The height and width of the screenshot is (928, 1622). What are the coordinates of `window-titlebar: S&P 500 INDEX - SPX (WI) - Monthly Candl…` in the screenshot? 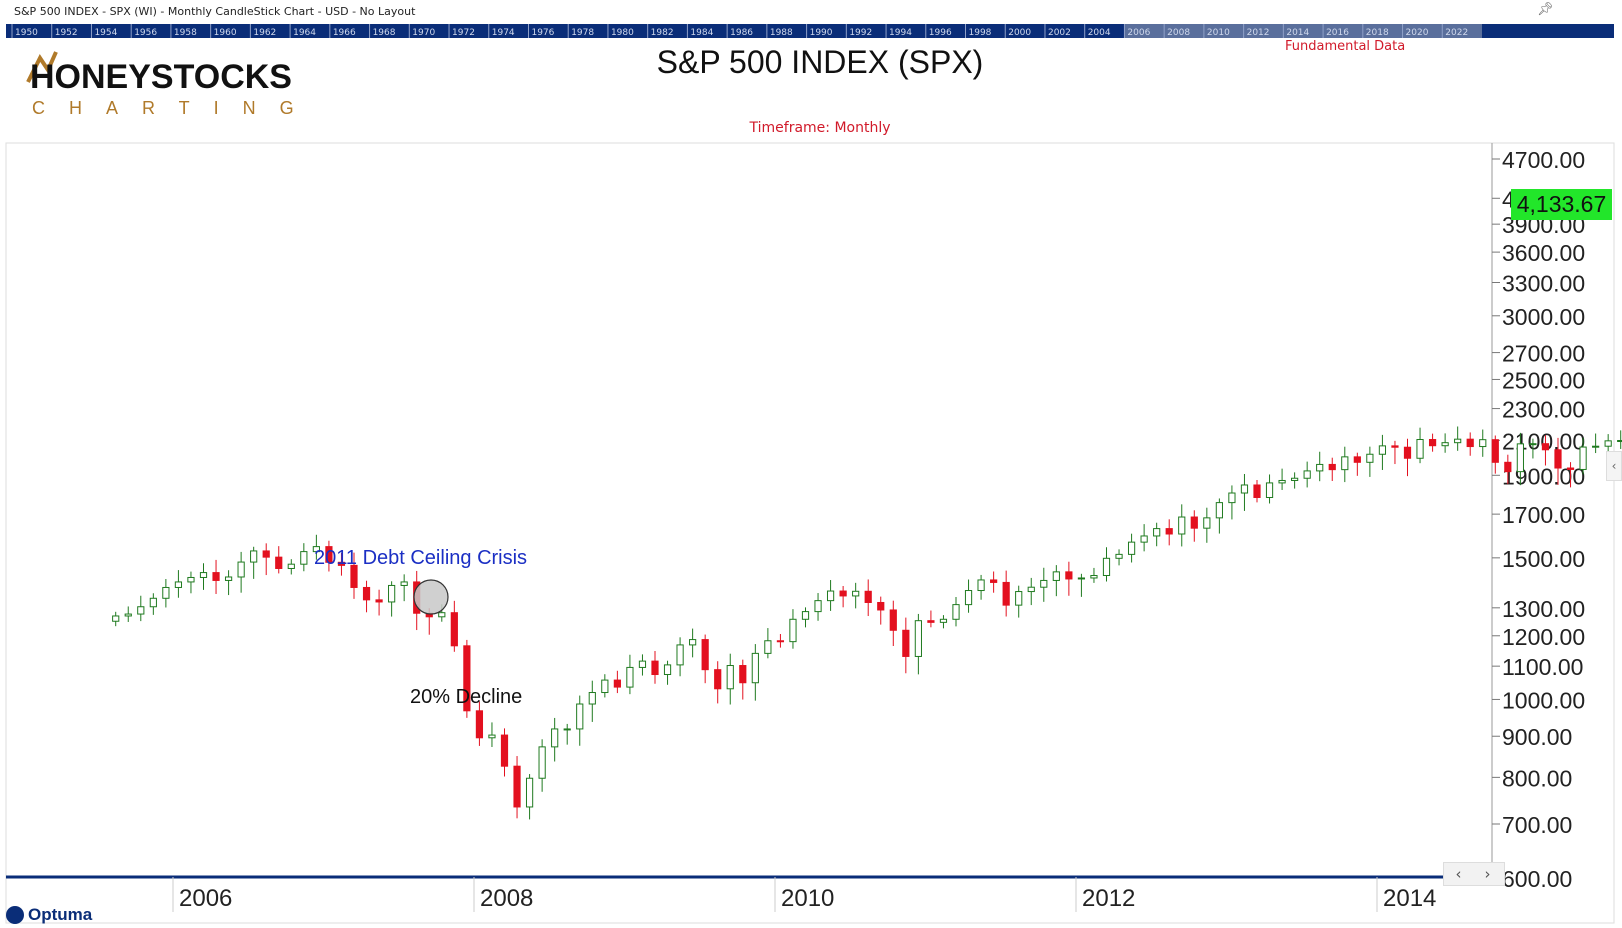 It's located at (811, 11).